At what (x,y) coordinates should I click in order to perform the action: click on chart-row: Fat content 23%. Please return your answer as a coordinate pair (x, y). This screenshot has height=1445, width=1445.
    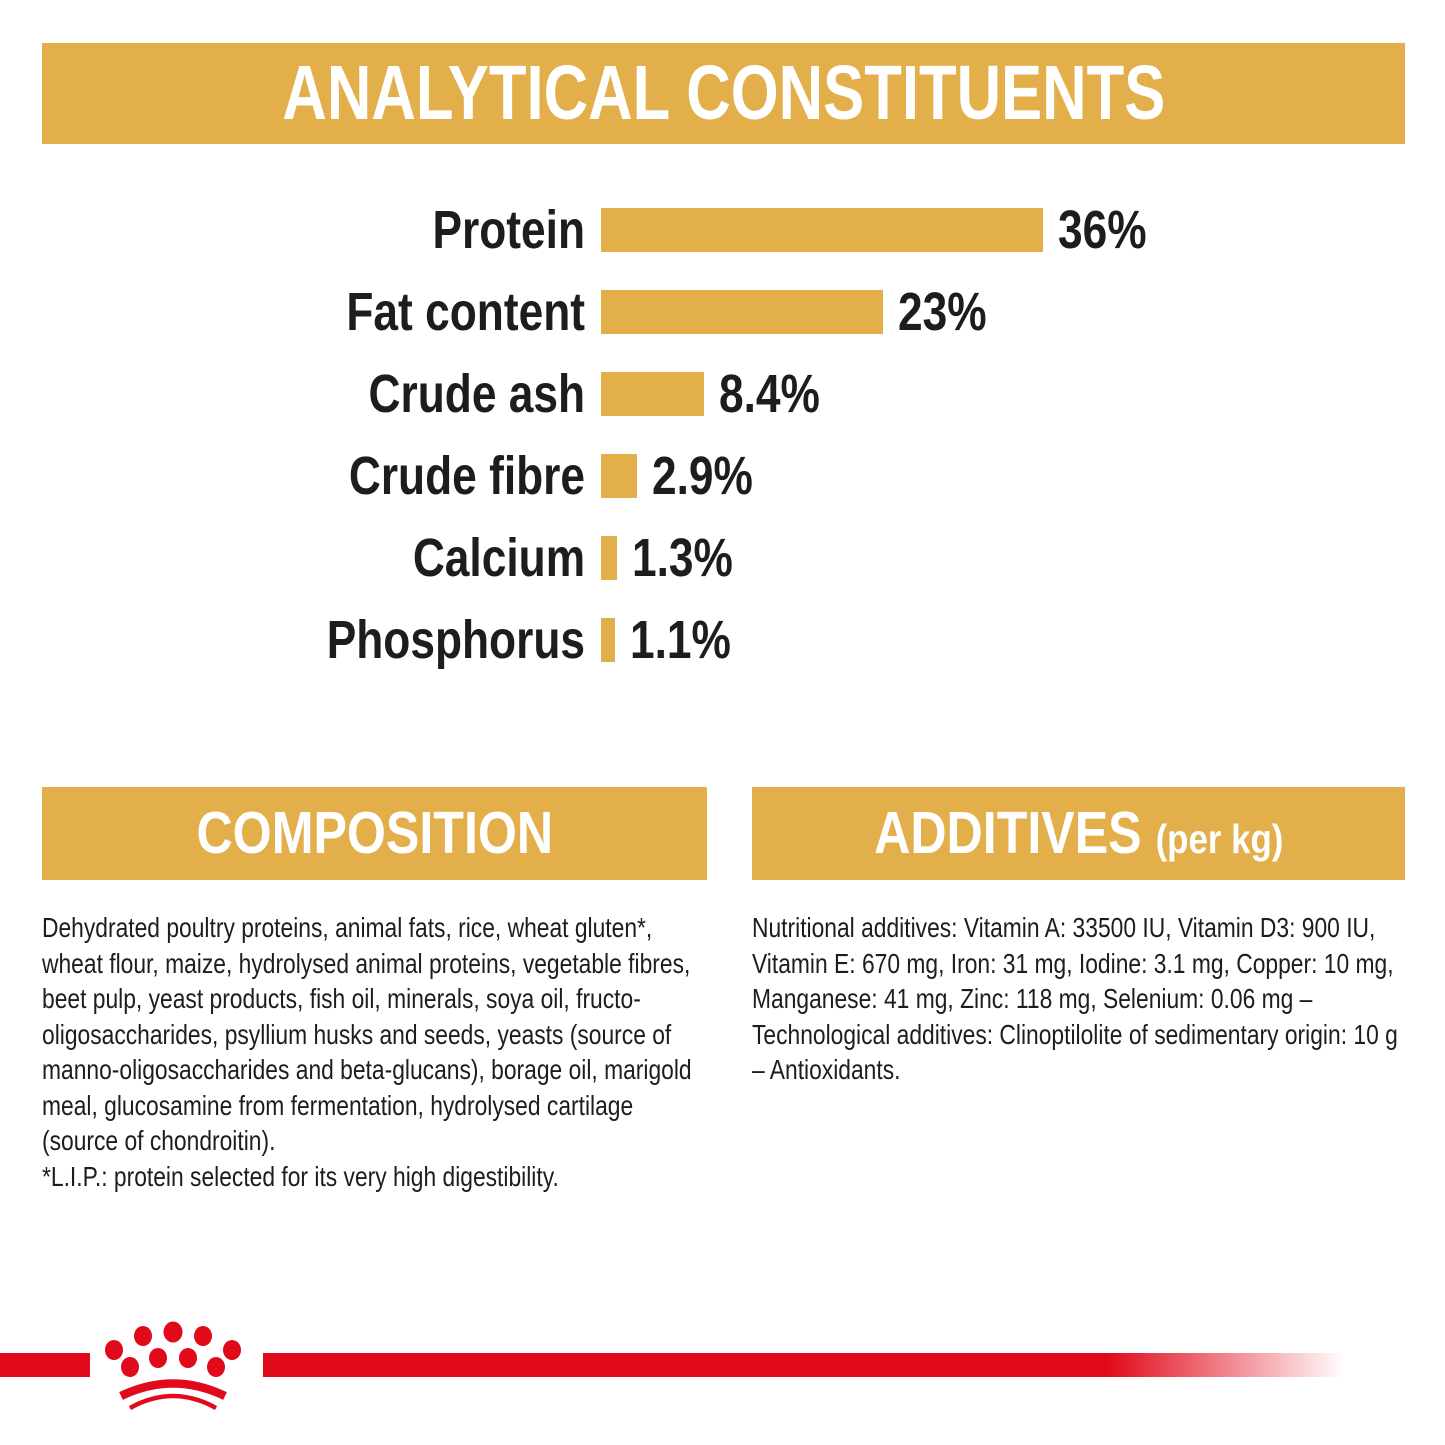
    Looking at the image, I should click on (722, 312).